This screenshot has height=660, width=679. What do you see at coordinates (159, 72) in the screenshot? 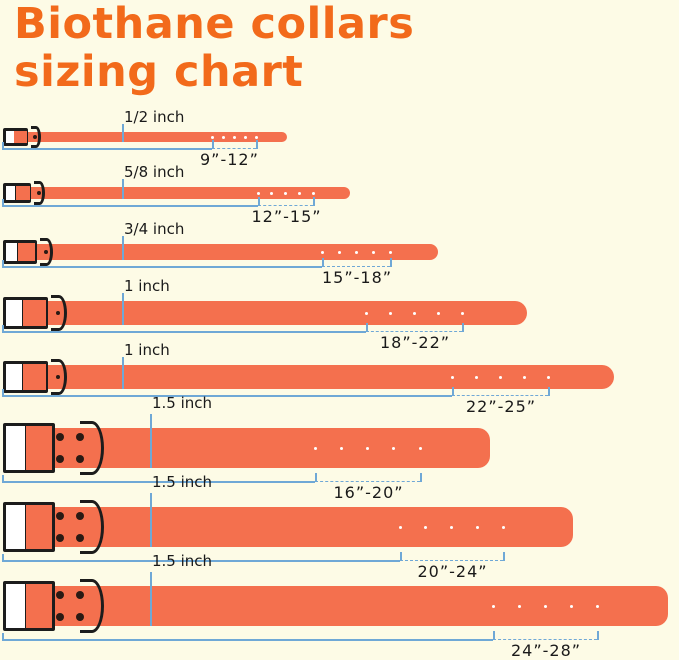
I see `title-line-2: sizing chart` at bounding box center [159, 72].